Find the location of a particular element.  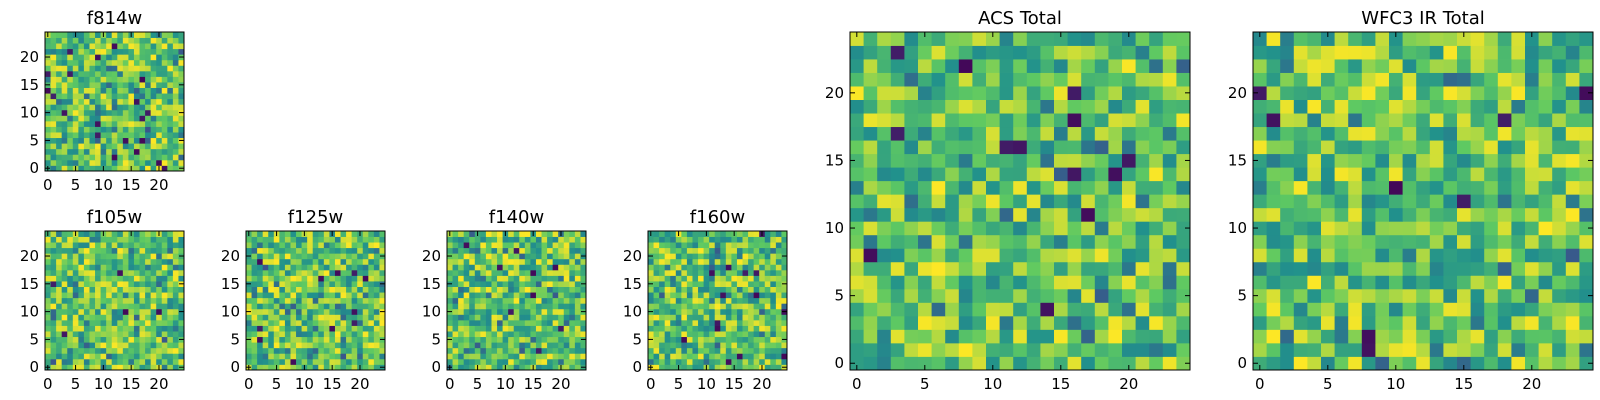

y-tick-label: 20 is located at coordinates (632, 256).